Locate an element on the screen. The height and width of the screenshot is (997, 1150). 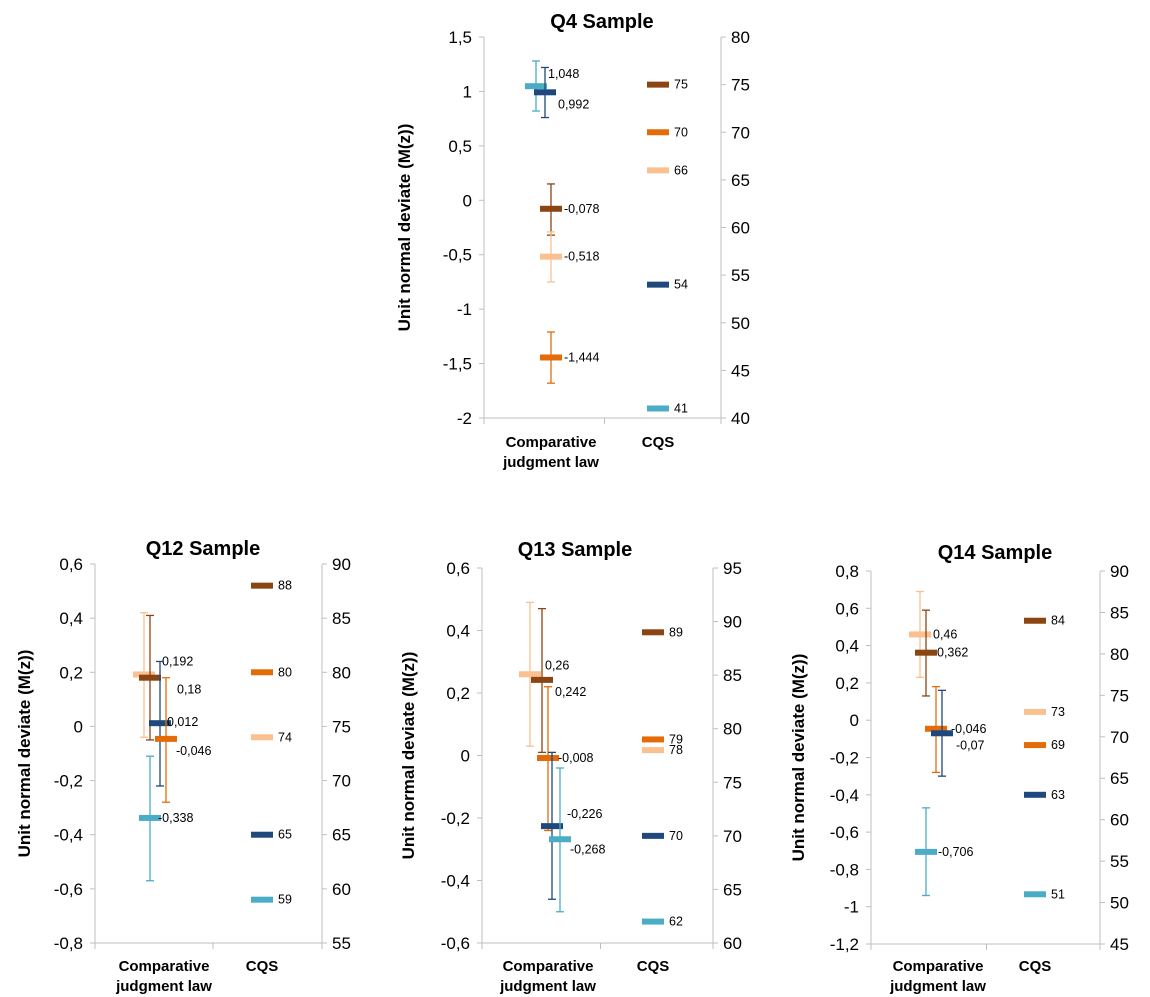
cqs-data-label: 74 is located at coordinates (285, 737).